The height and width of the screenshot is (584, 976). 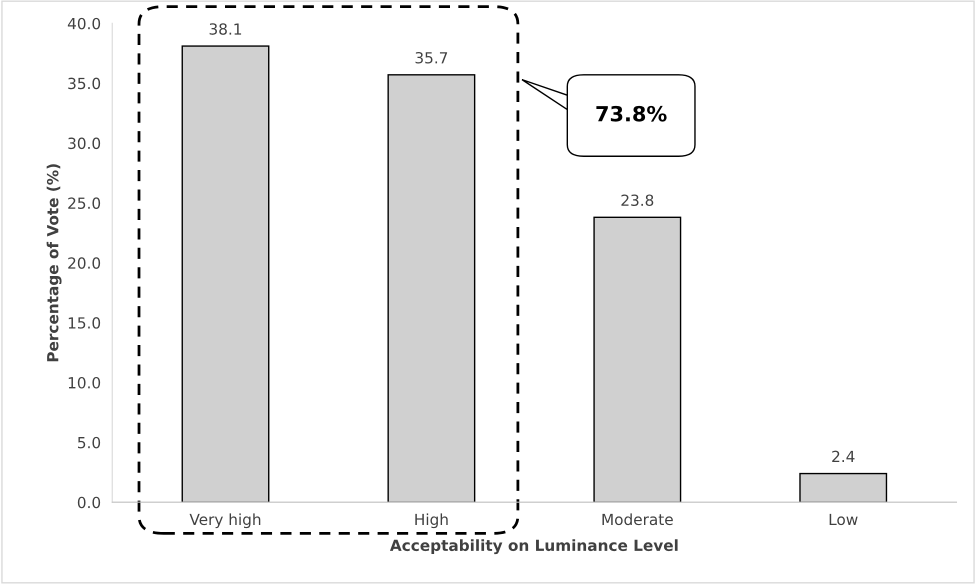 What do you see at coordinates (84, 382) in the screenshot?
I see `y-tick-label: 10.0` at bounding box center [84, 382].